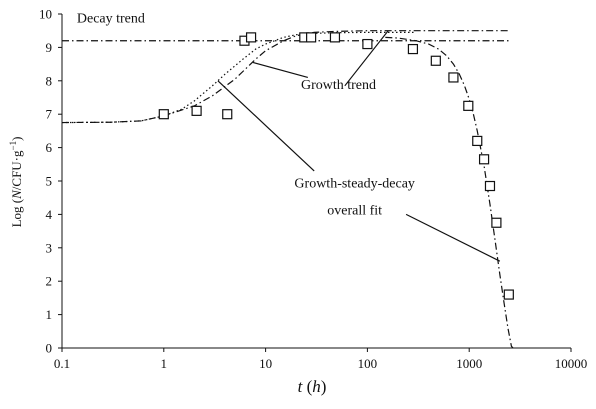  Describe the element at coordinates (16, 170) in the screenshot. I see `y-label-unit: /CFU·g` at that location.